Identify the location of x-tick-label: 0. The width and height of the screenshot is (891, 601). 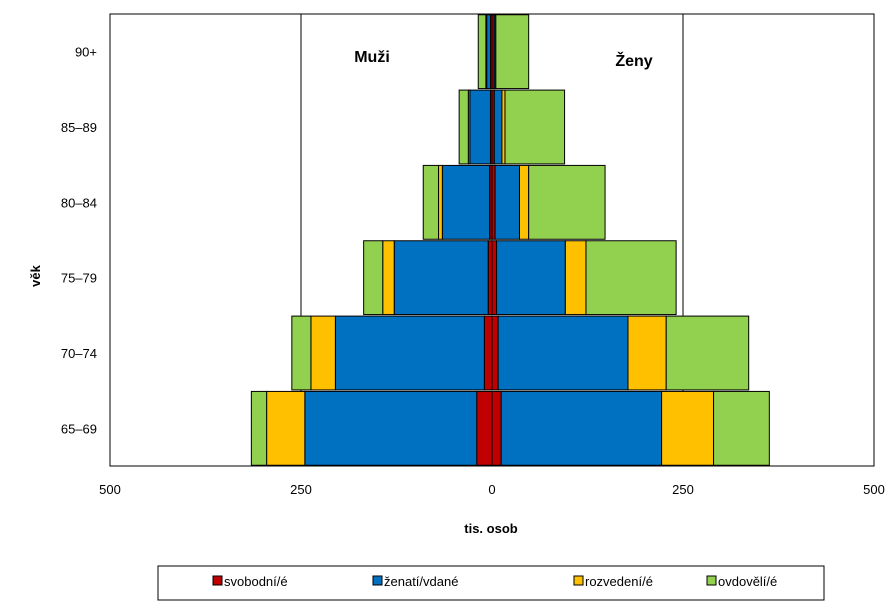
(491, 489).